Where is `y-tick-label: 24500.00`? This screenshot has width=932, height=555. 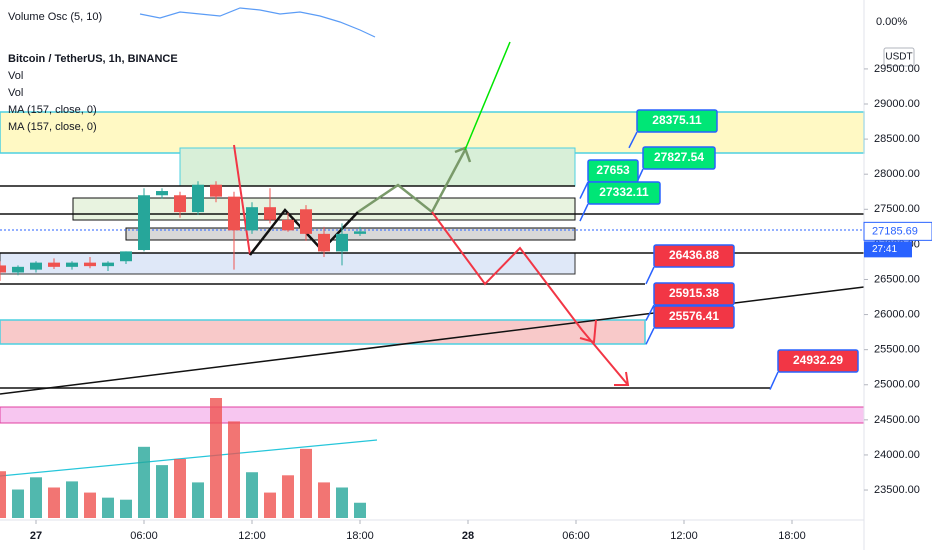 y-tick-label: 24500.00 is located at coordinates (897, 420).